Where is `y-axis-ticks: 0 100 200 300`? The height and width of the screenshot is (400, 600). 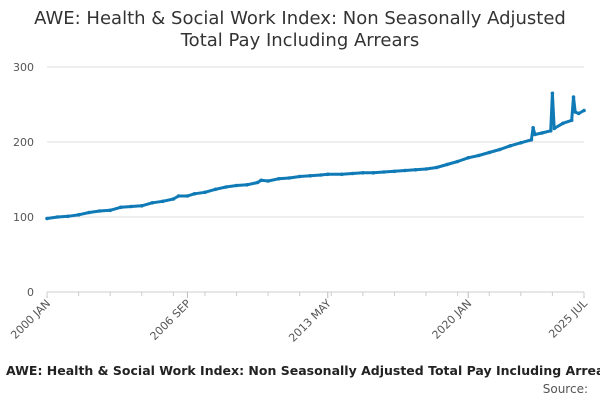 y-axis-ticks: 0 100 200 300 is located at coordinates (23, 180).